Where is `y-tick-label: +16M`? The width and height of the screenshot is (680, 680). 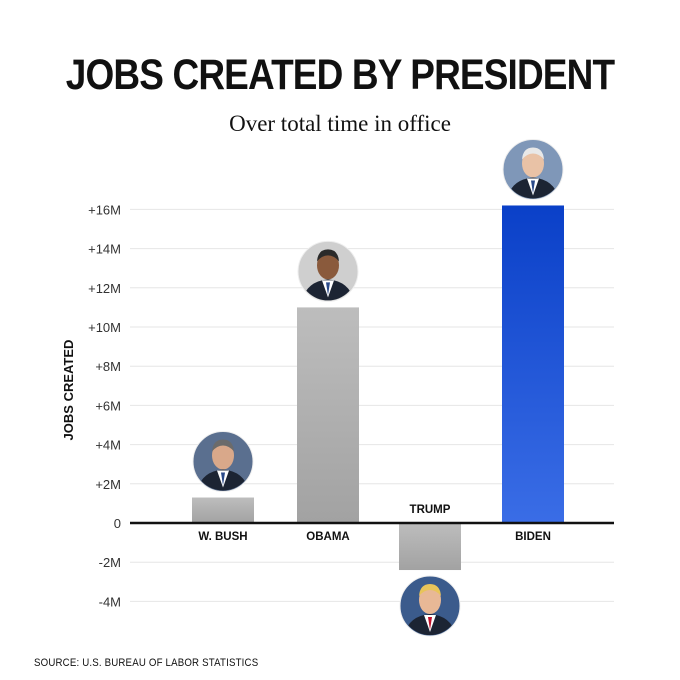 y-tick-label: +16M is located at coordinates (104, 209).